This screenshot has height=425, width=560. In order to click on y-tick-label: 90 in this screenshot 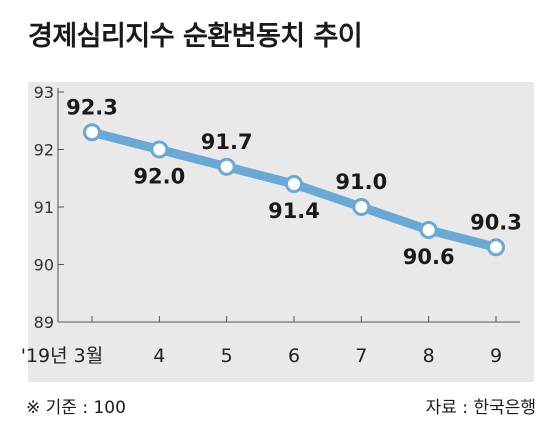, I will do `click(44, 265)`.